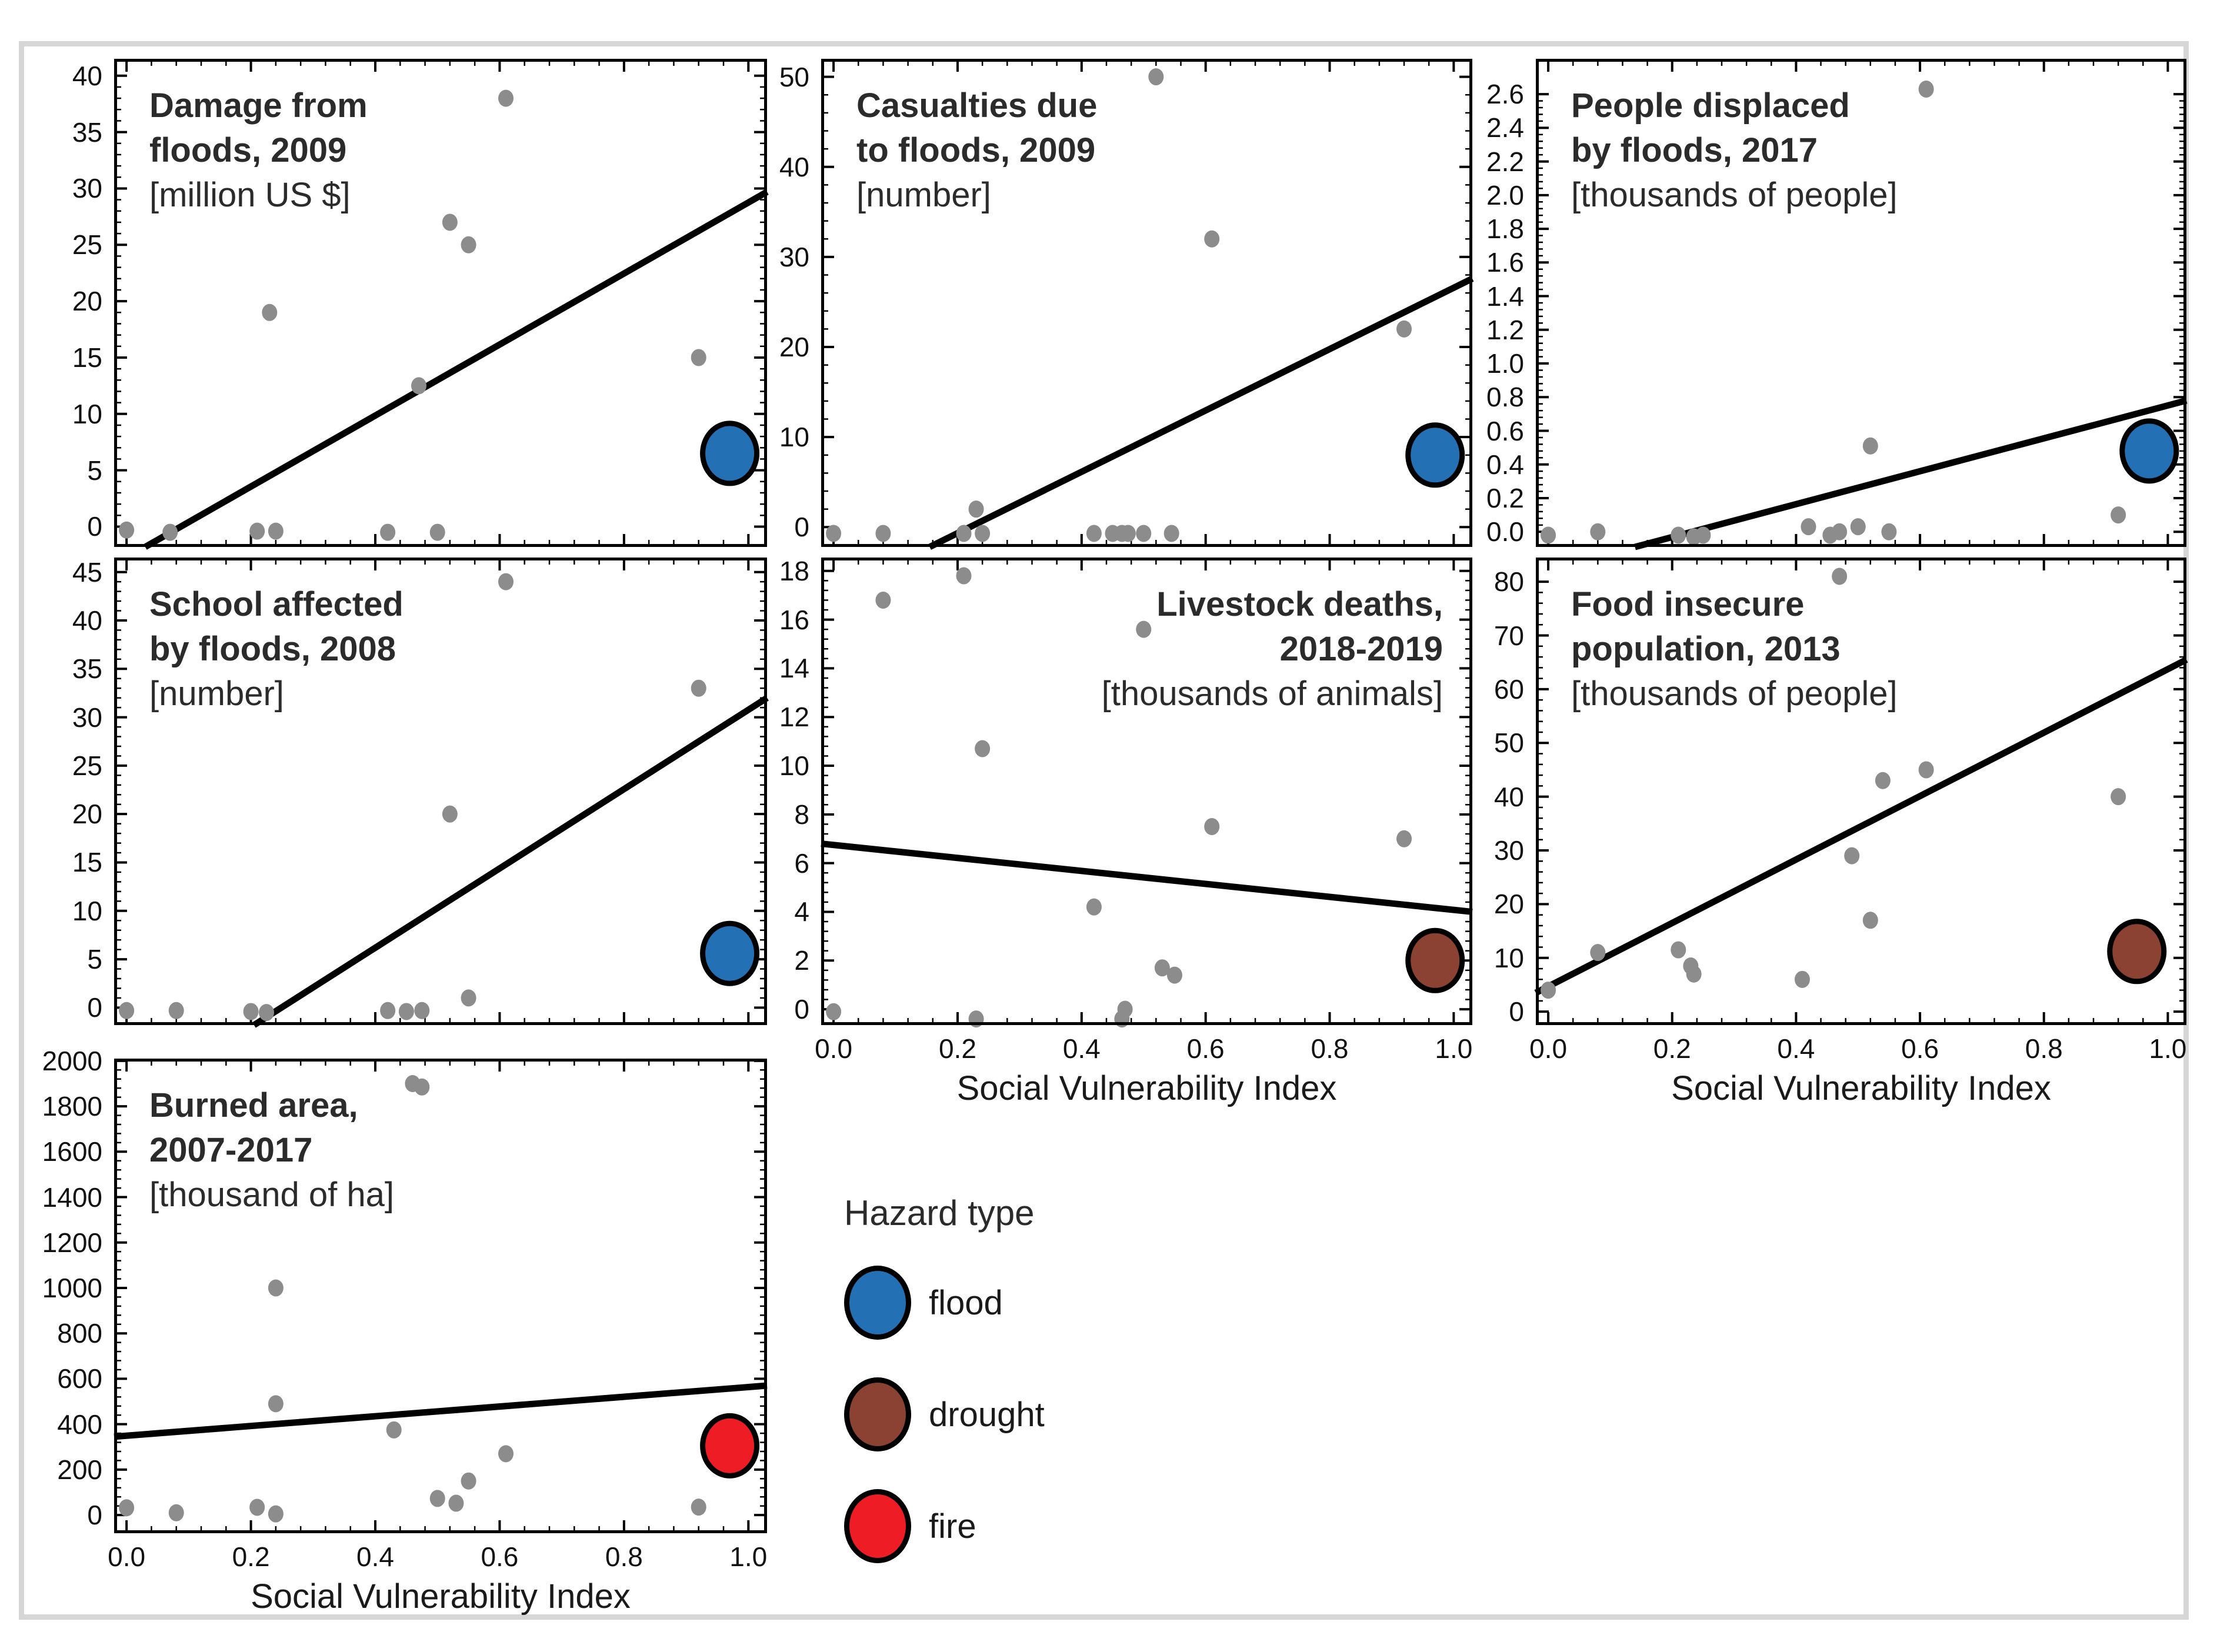 The image size is (2217, 1652). I want to click on plot-area-casualties-floods-2009, so click(1147, 304).